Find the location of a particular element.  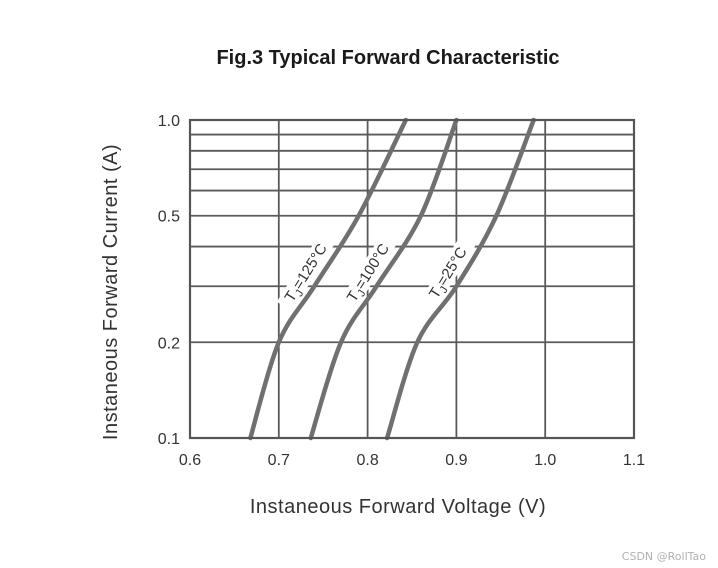

y-tick-labels: 0.1 0.2 0.5 1.0 is located at coordinates (169, 280).